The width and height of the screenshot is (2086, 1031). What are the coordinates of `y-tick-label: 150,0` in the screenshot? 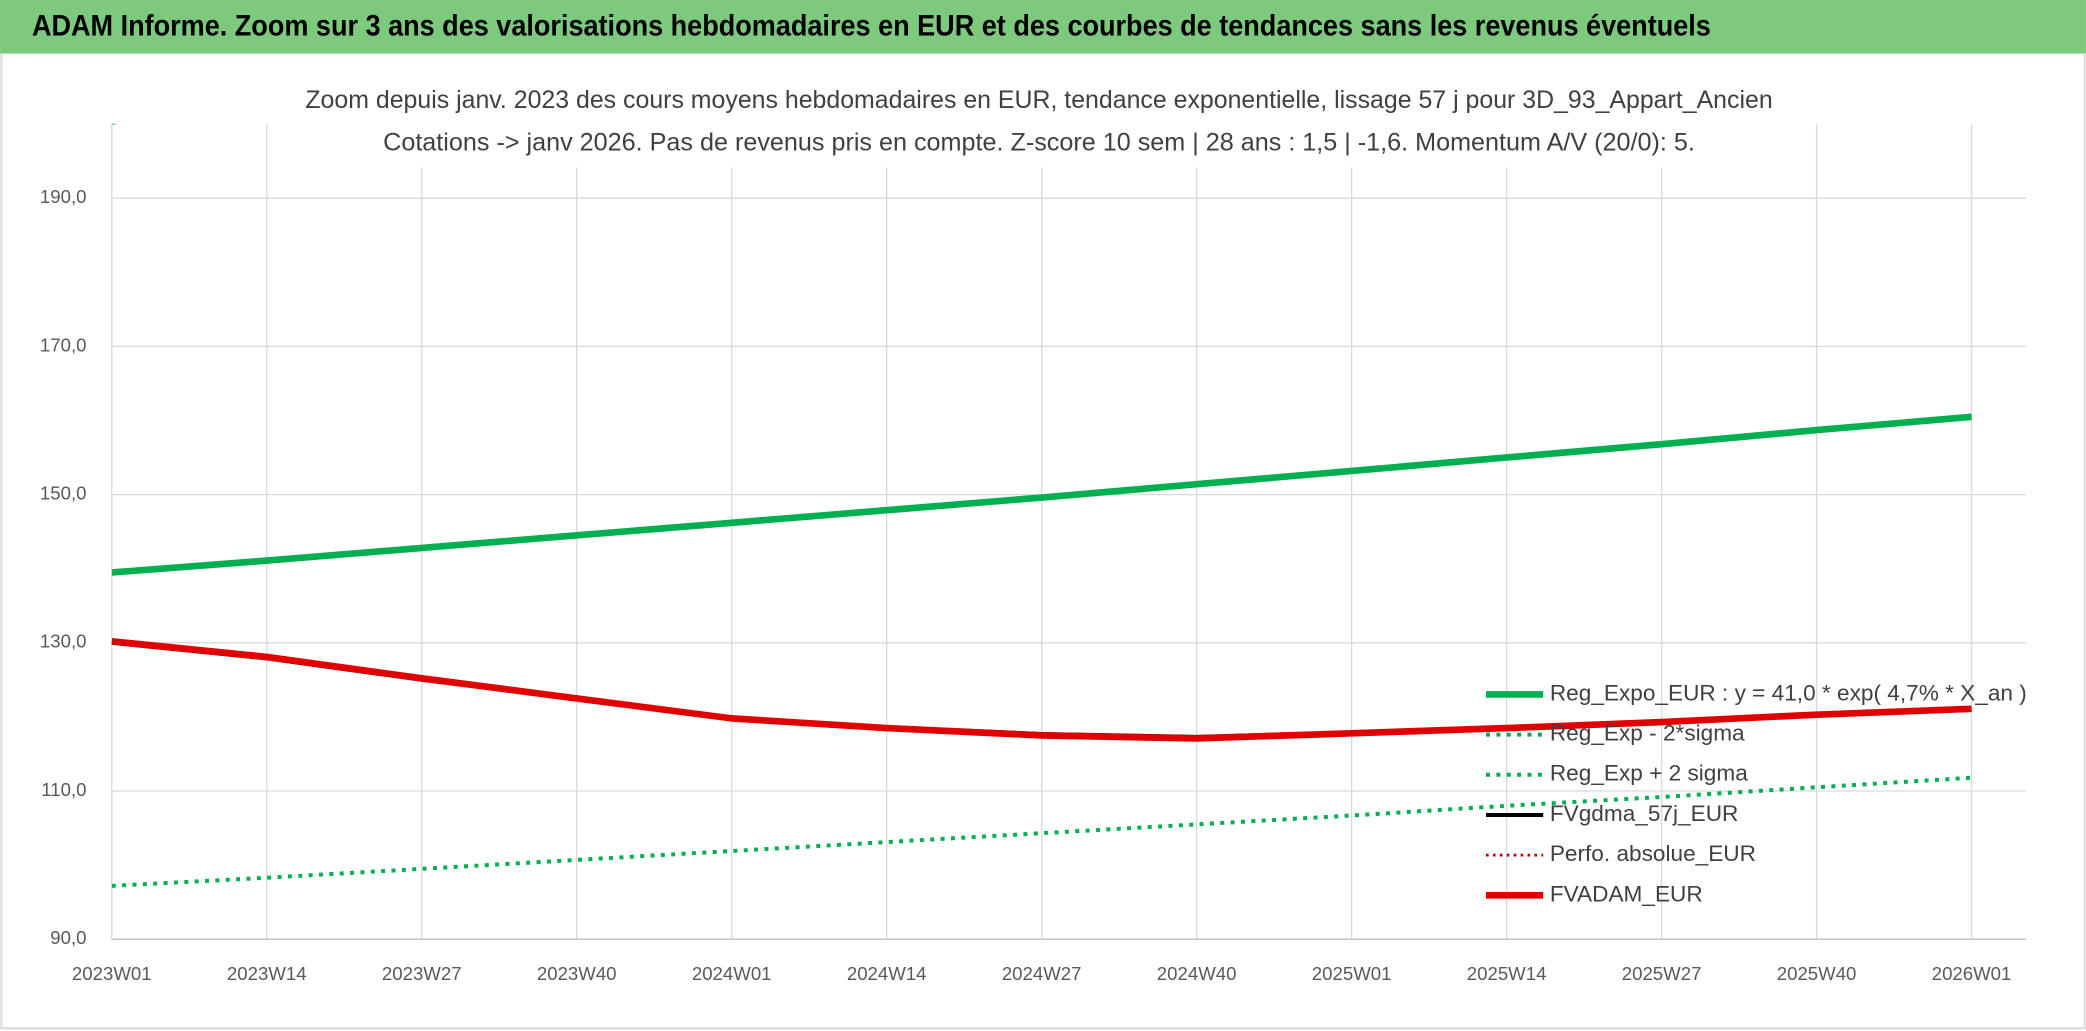 It's located at (63, 493).